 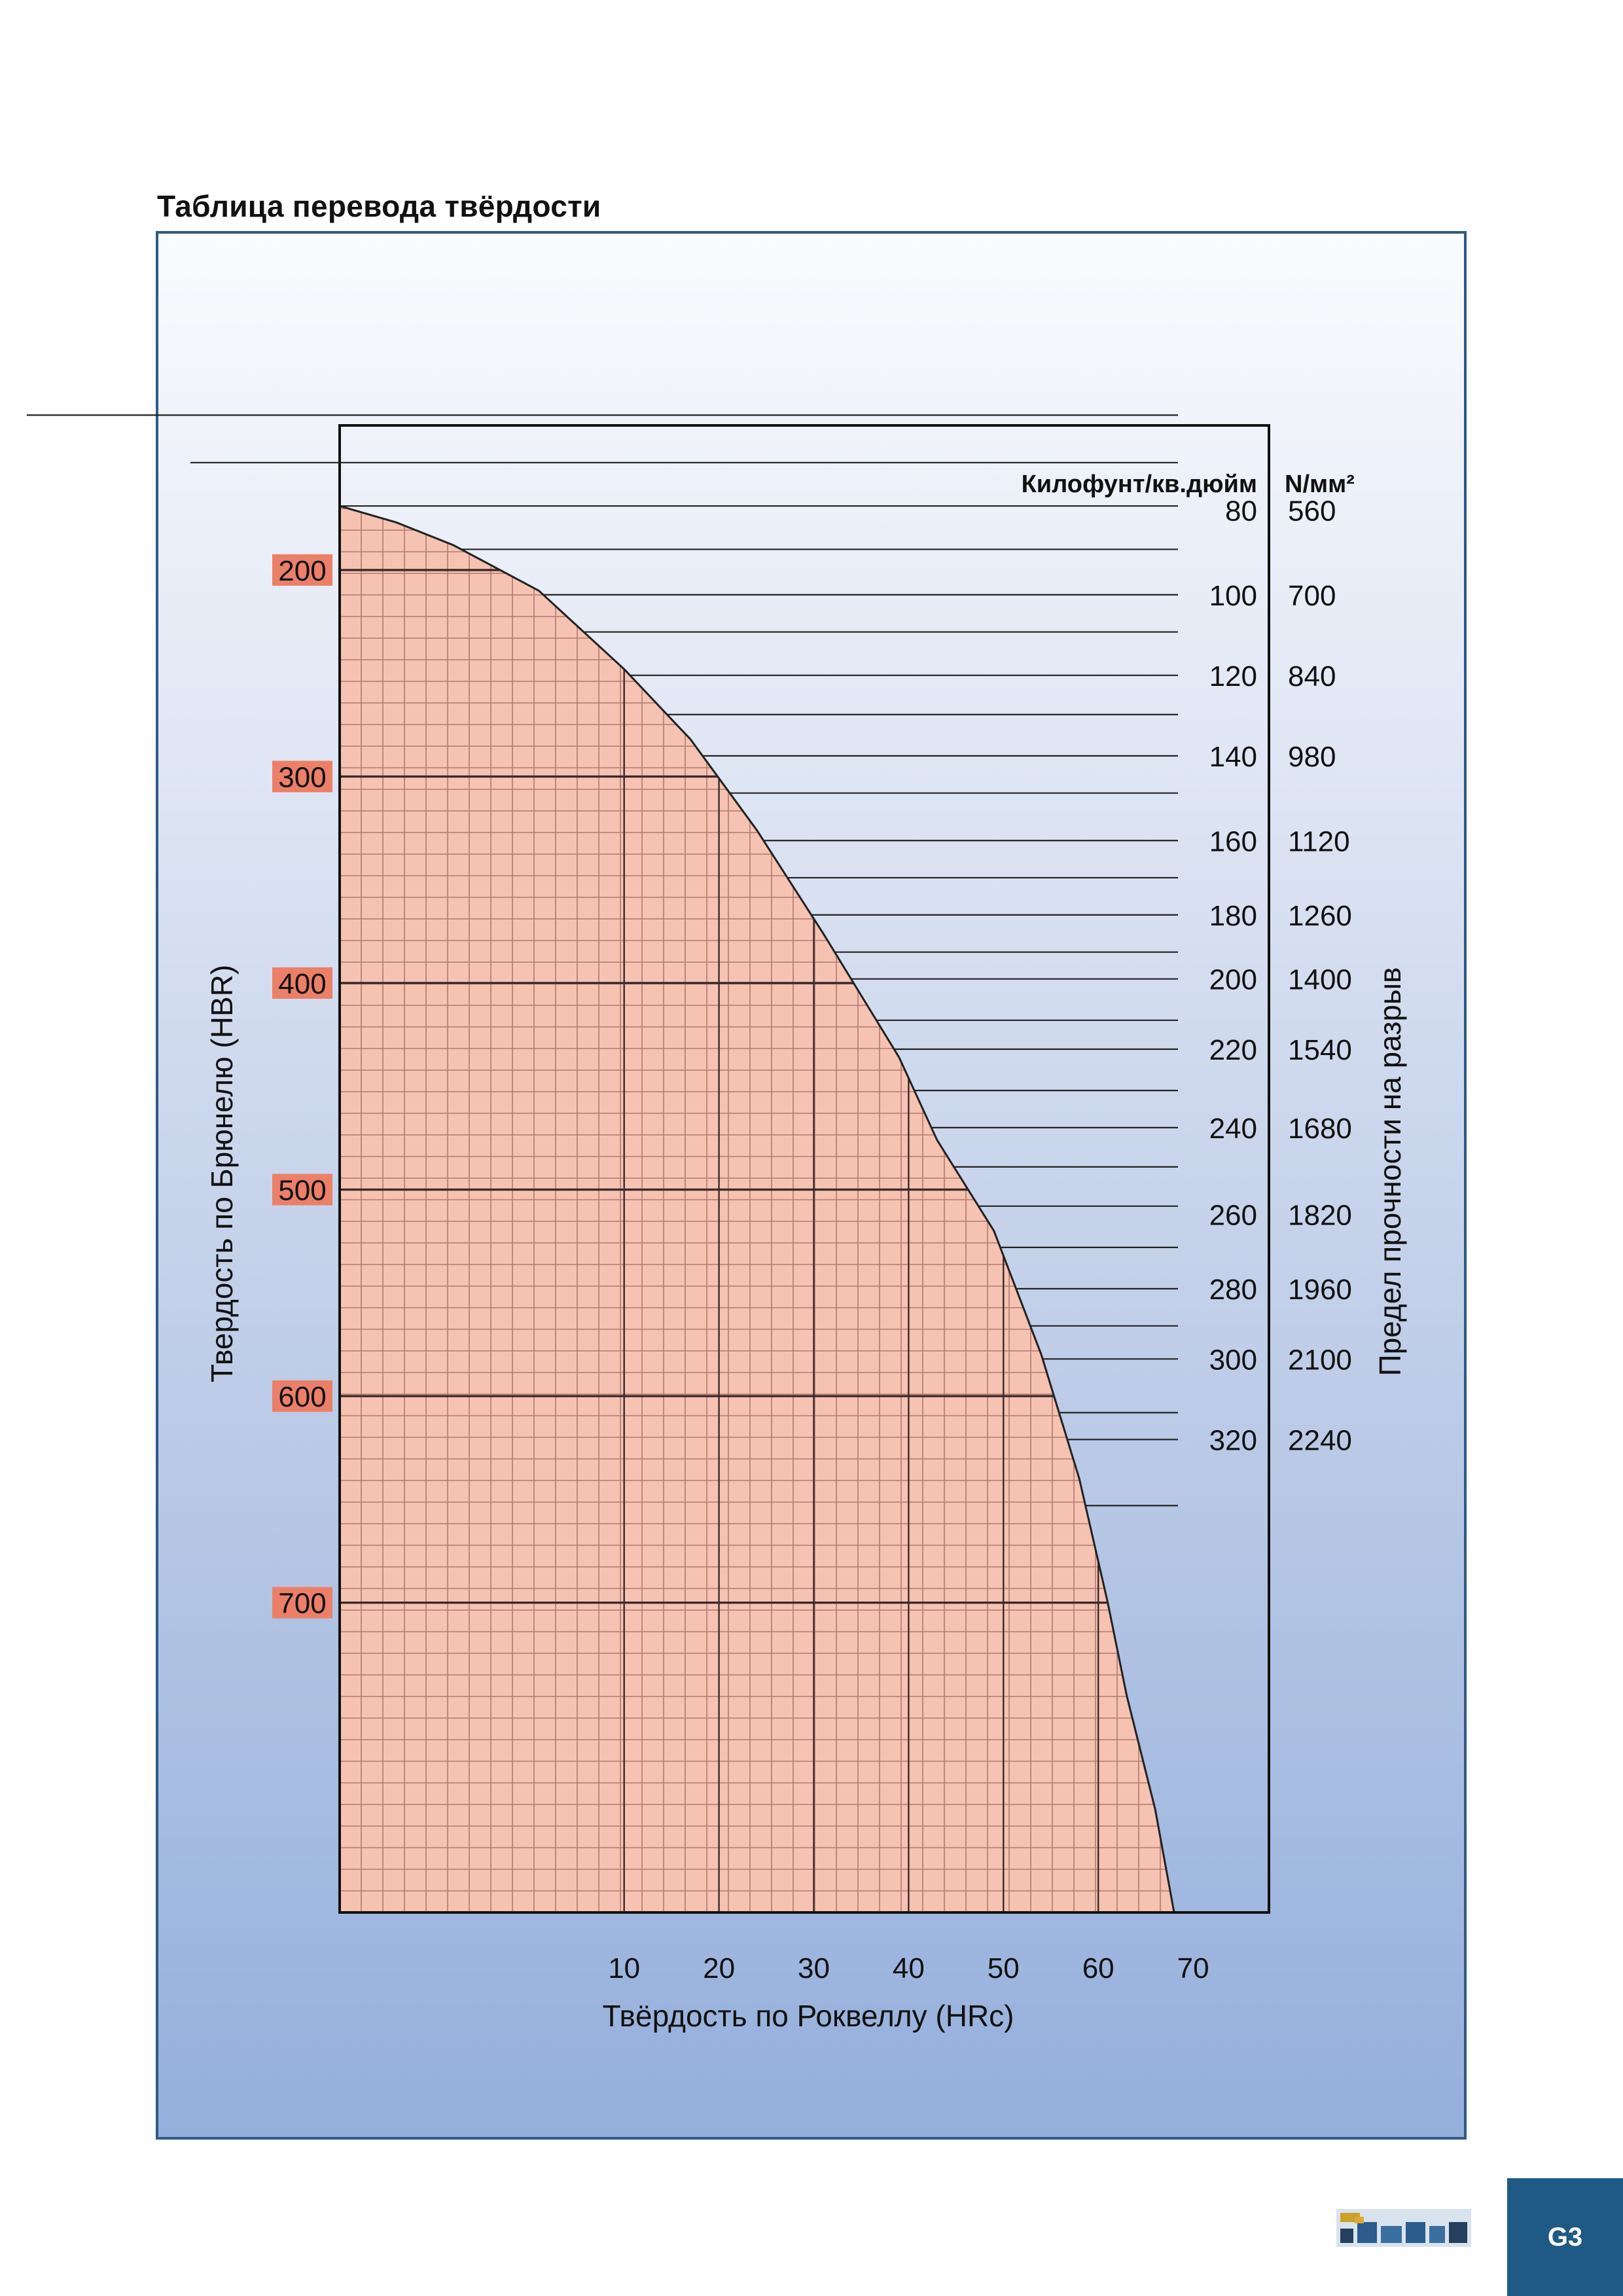 What do you see at coordinates (1319, 841) in the screenshot?
I see `tensile-nmm2-label: 1120` at bounding box center [1319, 841].